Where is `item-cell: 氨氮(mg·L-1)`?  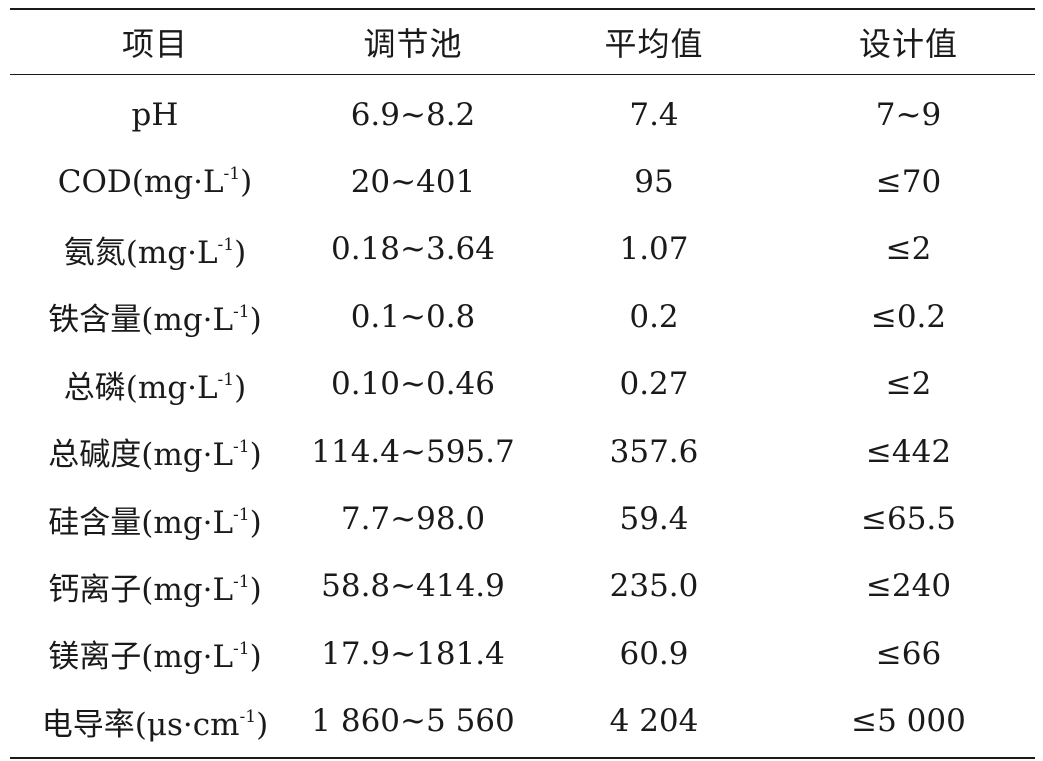
item-cell: 氨氮(mg·L-1) is located at coordinates (155, 249).